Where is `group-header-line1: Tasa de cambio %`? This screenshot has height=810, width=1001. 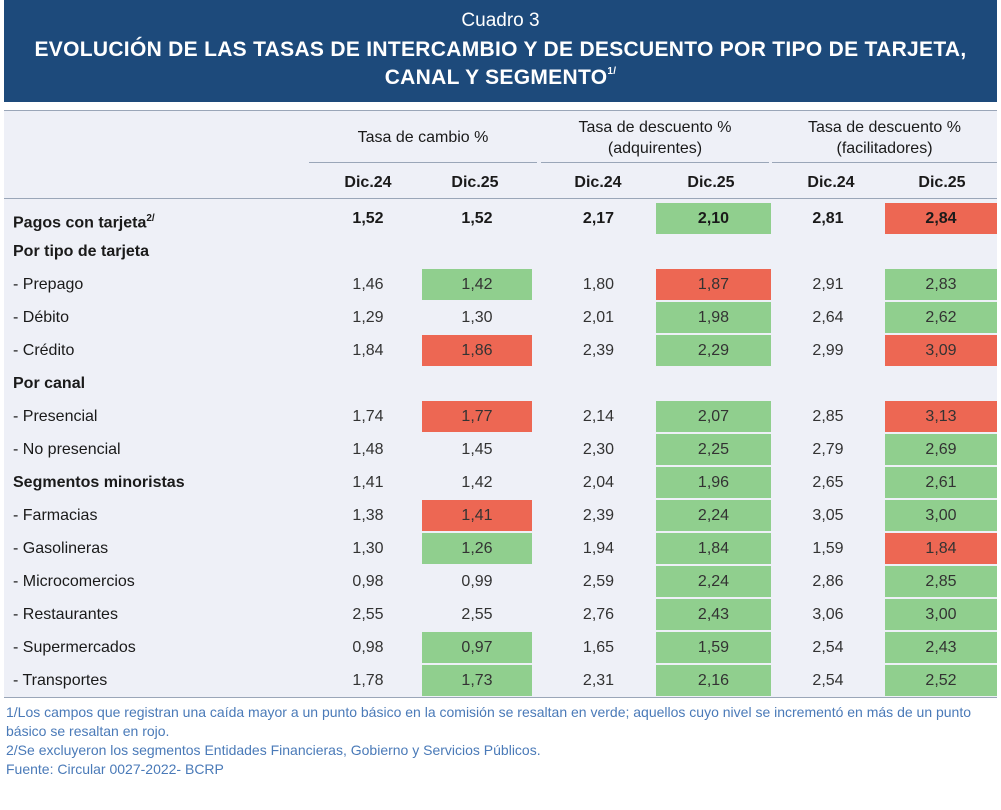 group-header-line1: Tasa de cambio % is located at coordinates (423, 137).